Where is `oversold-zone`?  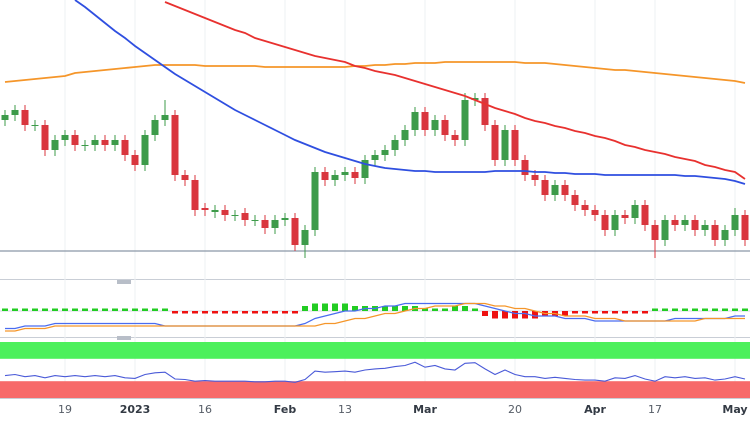
oversold-zone is located at coordinates (375, 389).